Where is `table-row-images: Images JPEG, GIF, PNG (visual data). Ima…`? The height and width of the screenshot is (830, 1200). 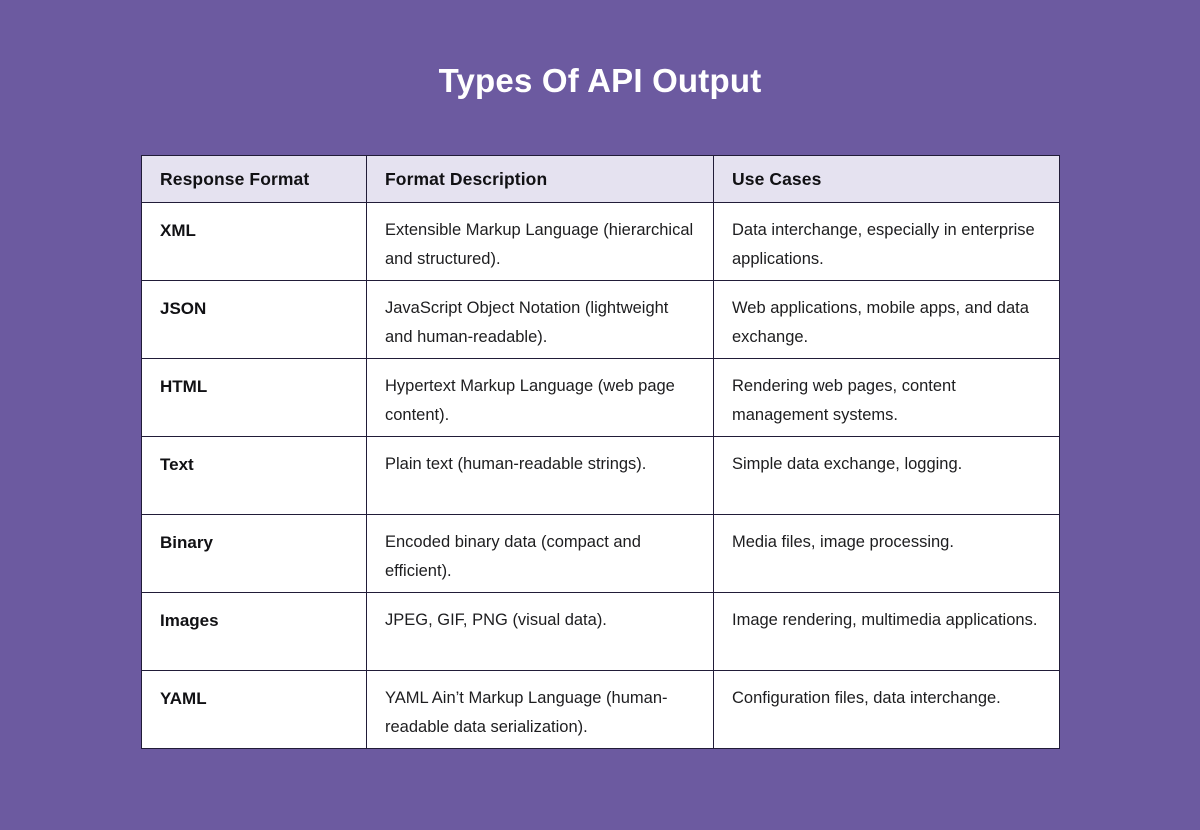 table-row-images: Images JPEG, GIF, PNG (visual data). Ima… is located at coordinates (600, 631).